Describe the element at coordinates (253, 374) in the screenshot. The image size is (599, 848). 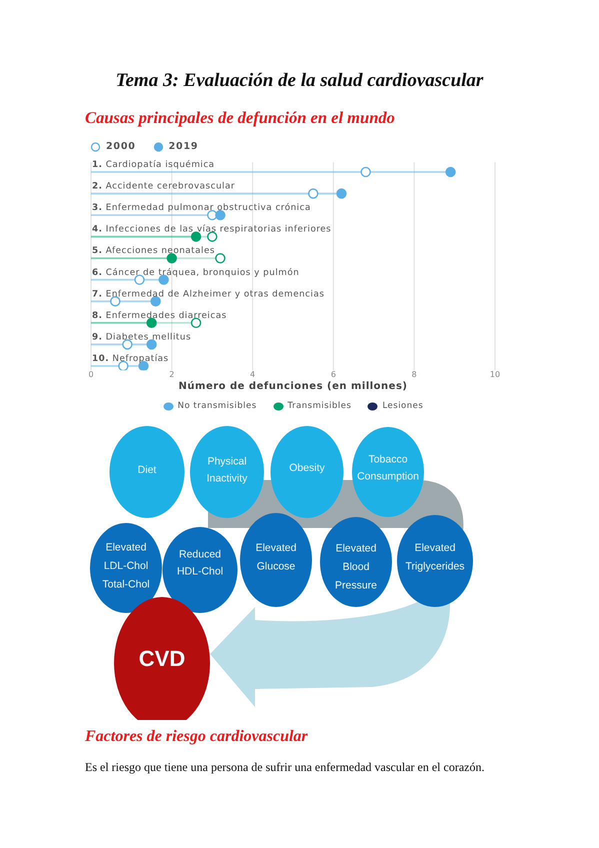
I see `x-tick-label: 4` at that location.